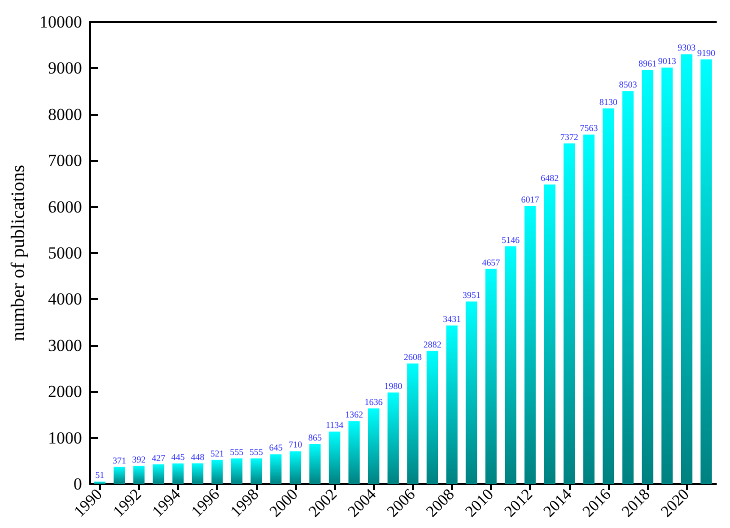 Image resolution: width=730 pixels, height=528 pixels. Describe the element at coordinates (197, 457) in the screenshot. I see `data-label: 448` at that location.